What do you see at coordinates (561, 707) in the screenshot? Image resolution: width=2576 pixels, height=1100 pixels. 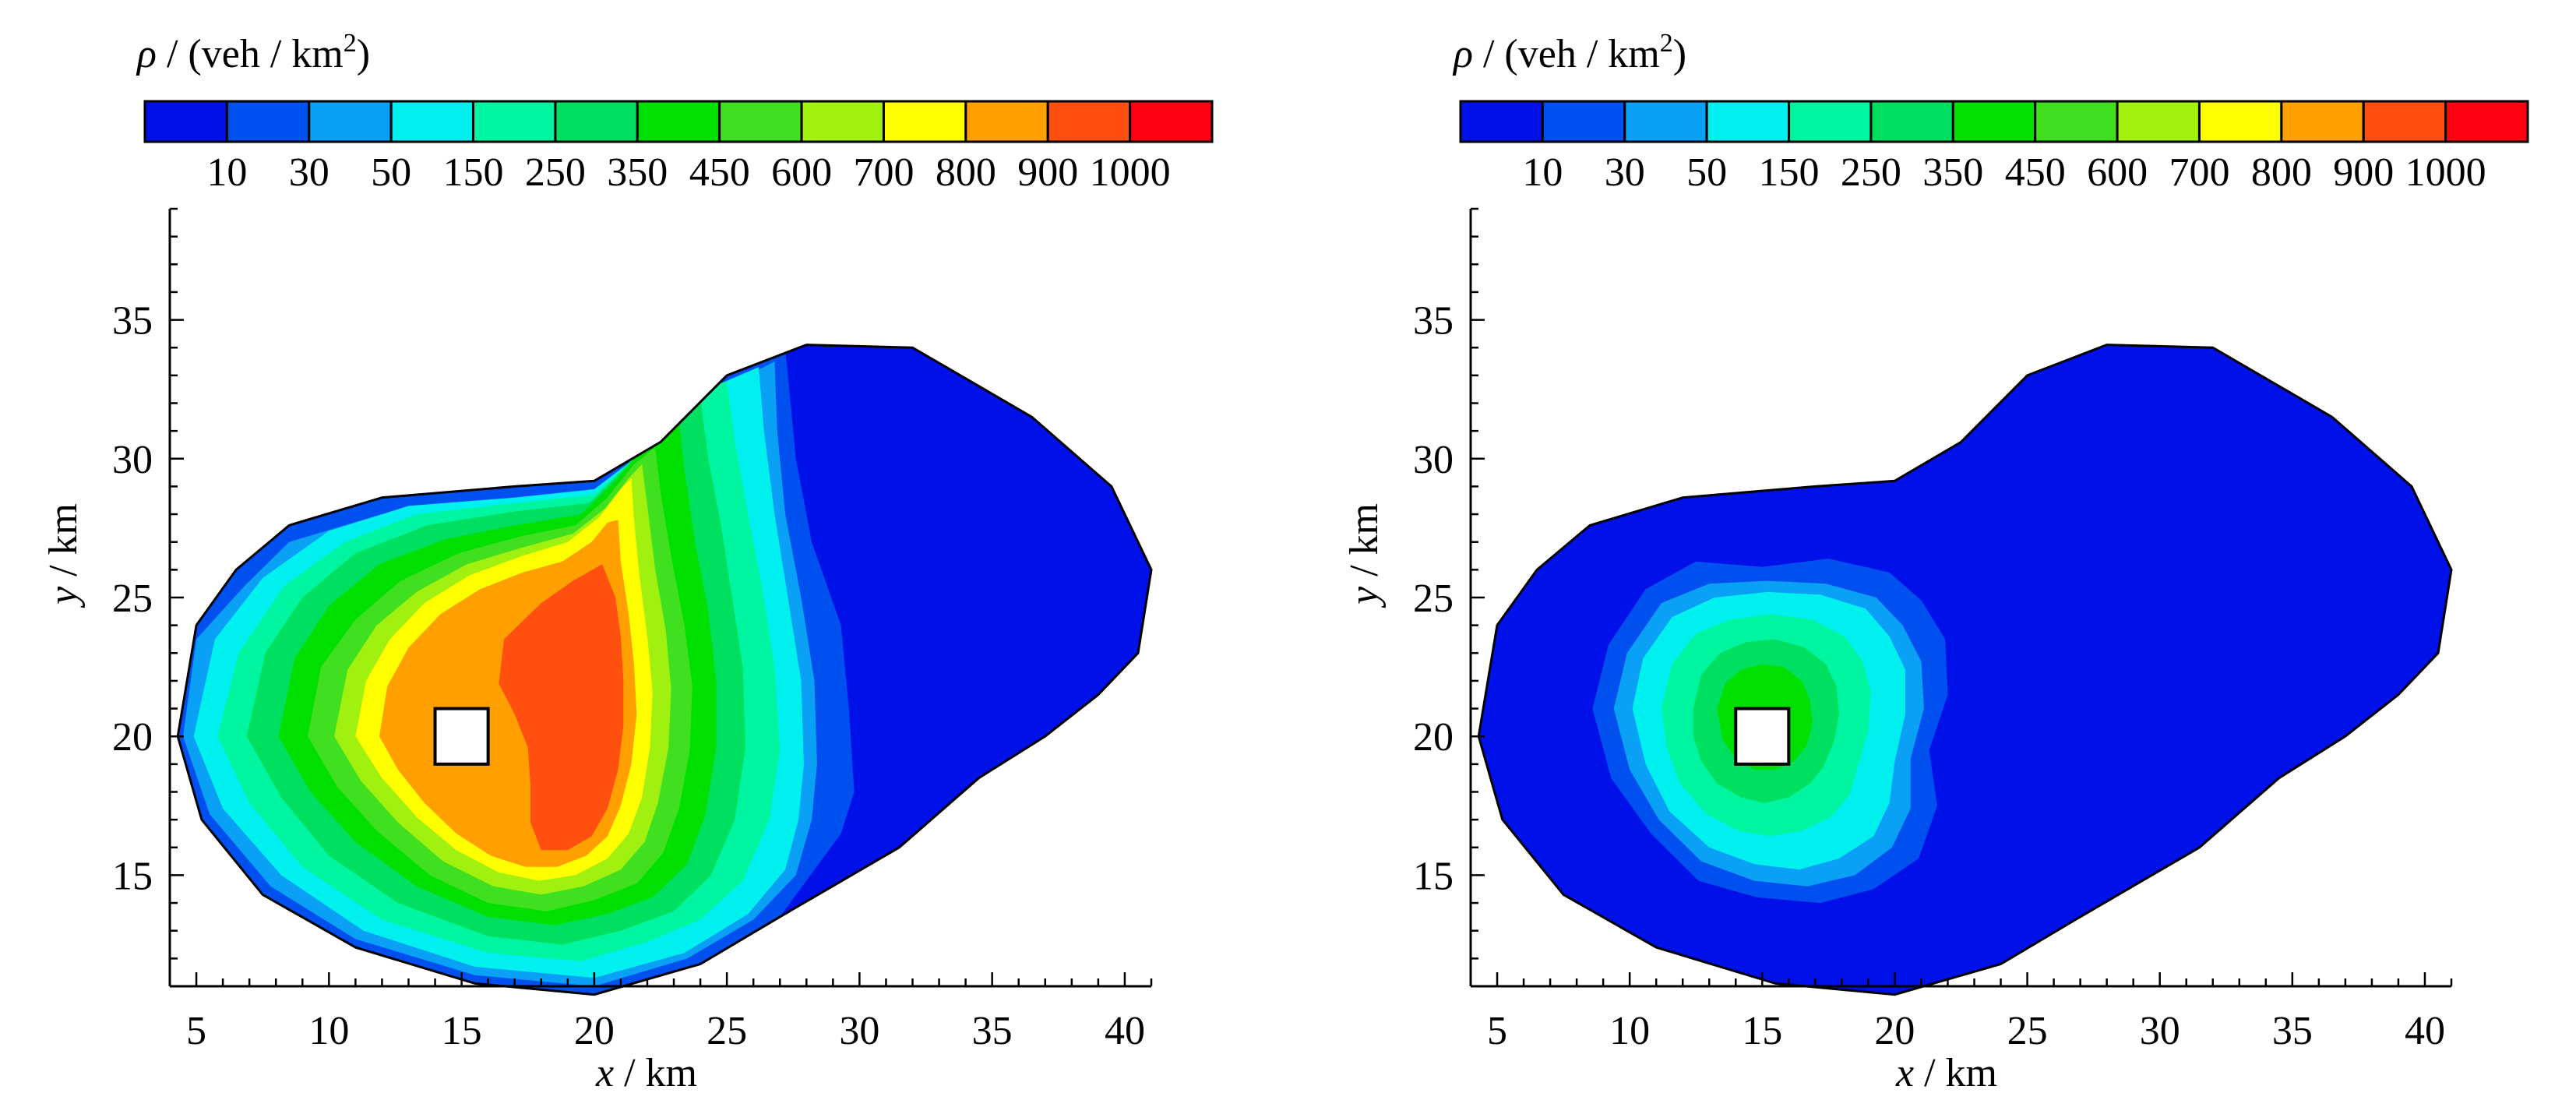 I see `contour-band` at bounding box center [561, 707].